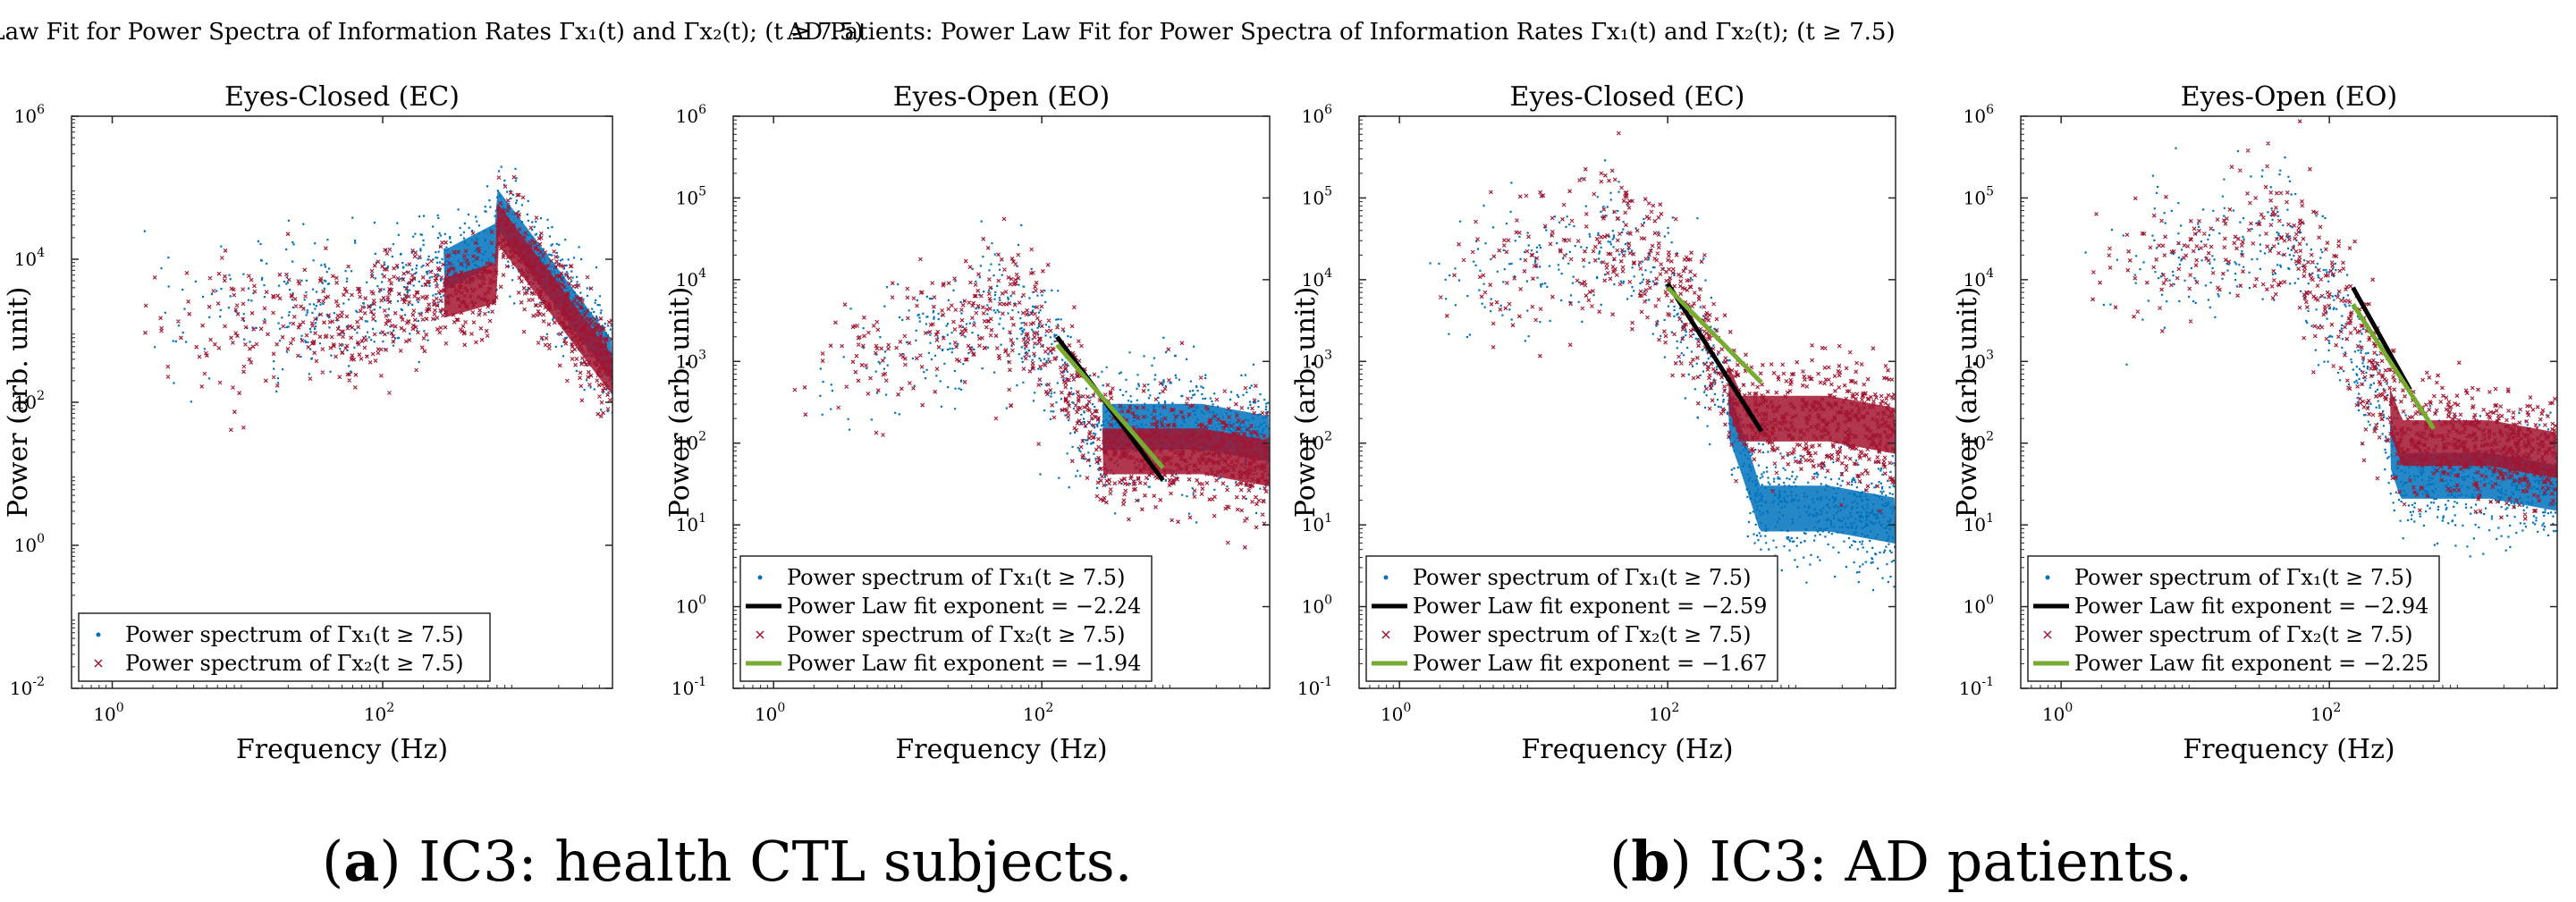  I want to click on caption-b-text: IC3: AD patients., so click(1942, 861).